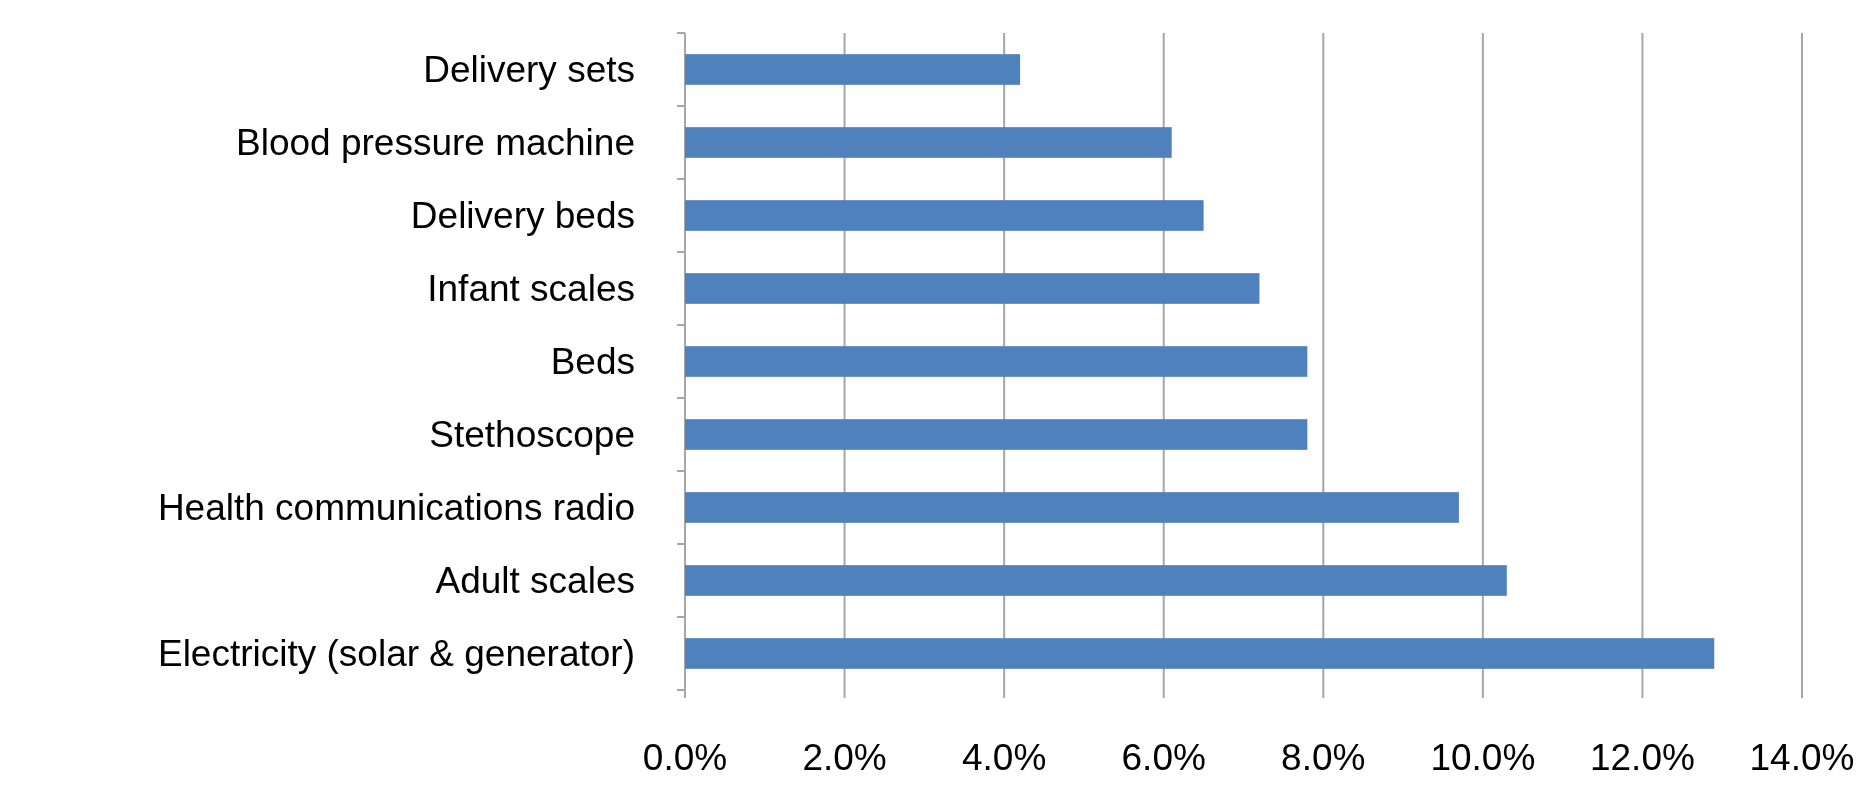 This screenshot has height=801, width=1875. I want to click on y-tick-label: Infant scales, so click(531, 288).